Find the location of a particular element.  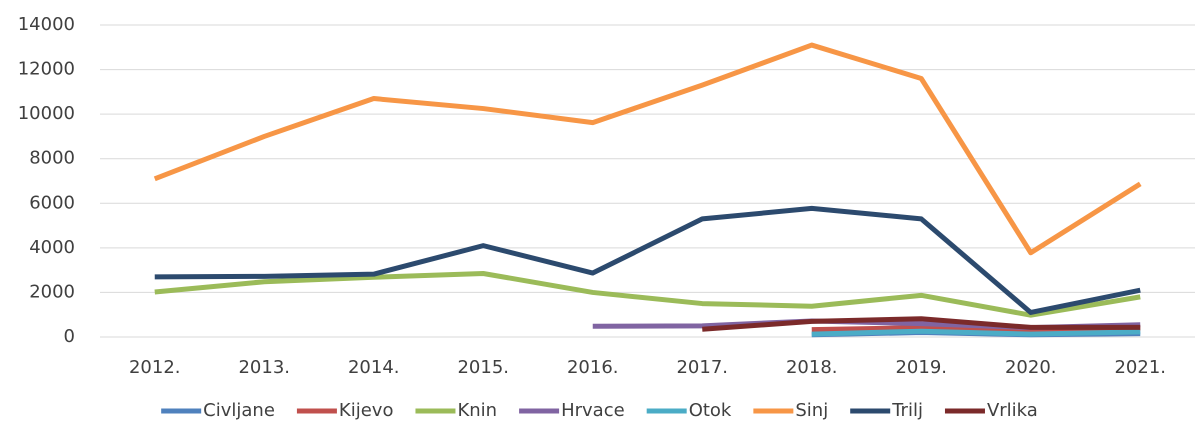

x-tick-label: 2015. is located at coordinates (483, 367).